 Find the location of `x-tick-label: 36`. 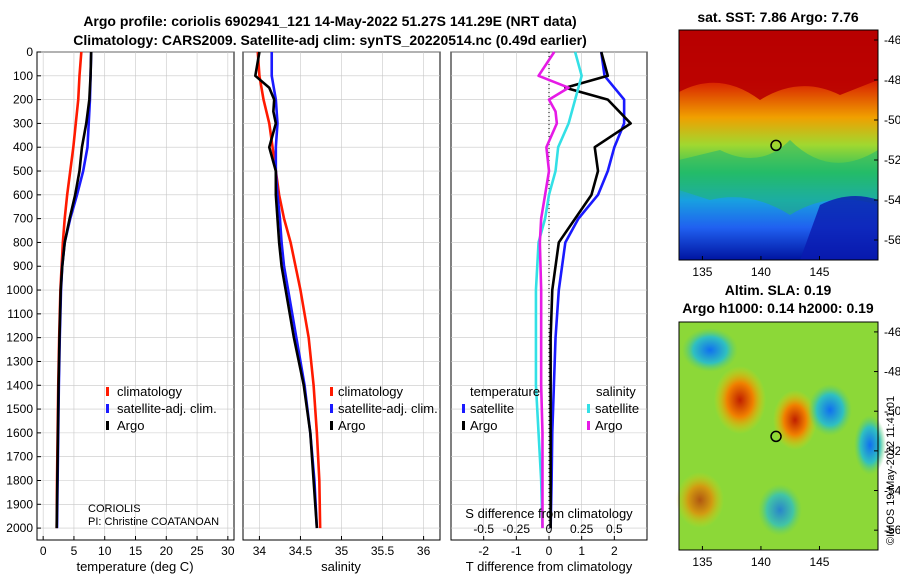

x-tick-label: 36 is located at coordinates (424, 551).